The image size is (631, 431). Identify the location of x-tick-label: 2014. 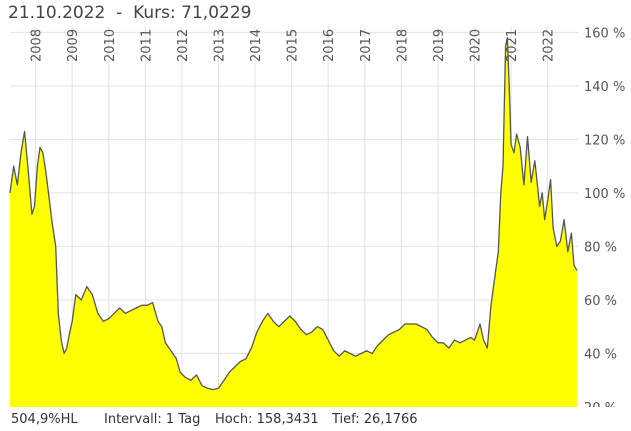
(256, 45).